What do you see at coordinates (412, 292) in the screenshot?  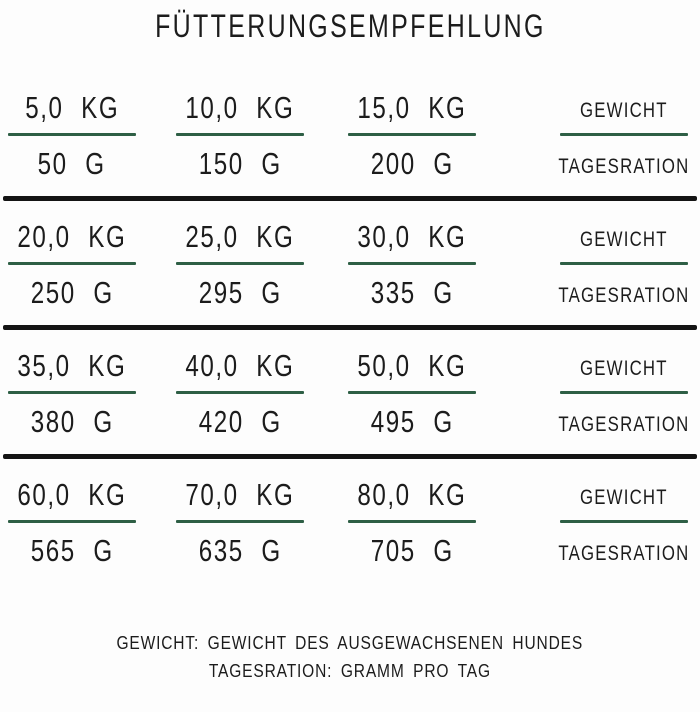 I see `ration-value: 335 G` at bounding box center [412, 292].